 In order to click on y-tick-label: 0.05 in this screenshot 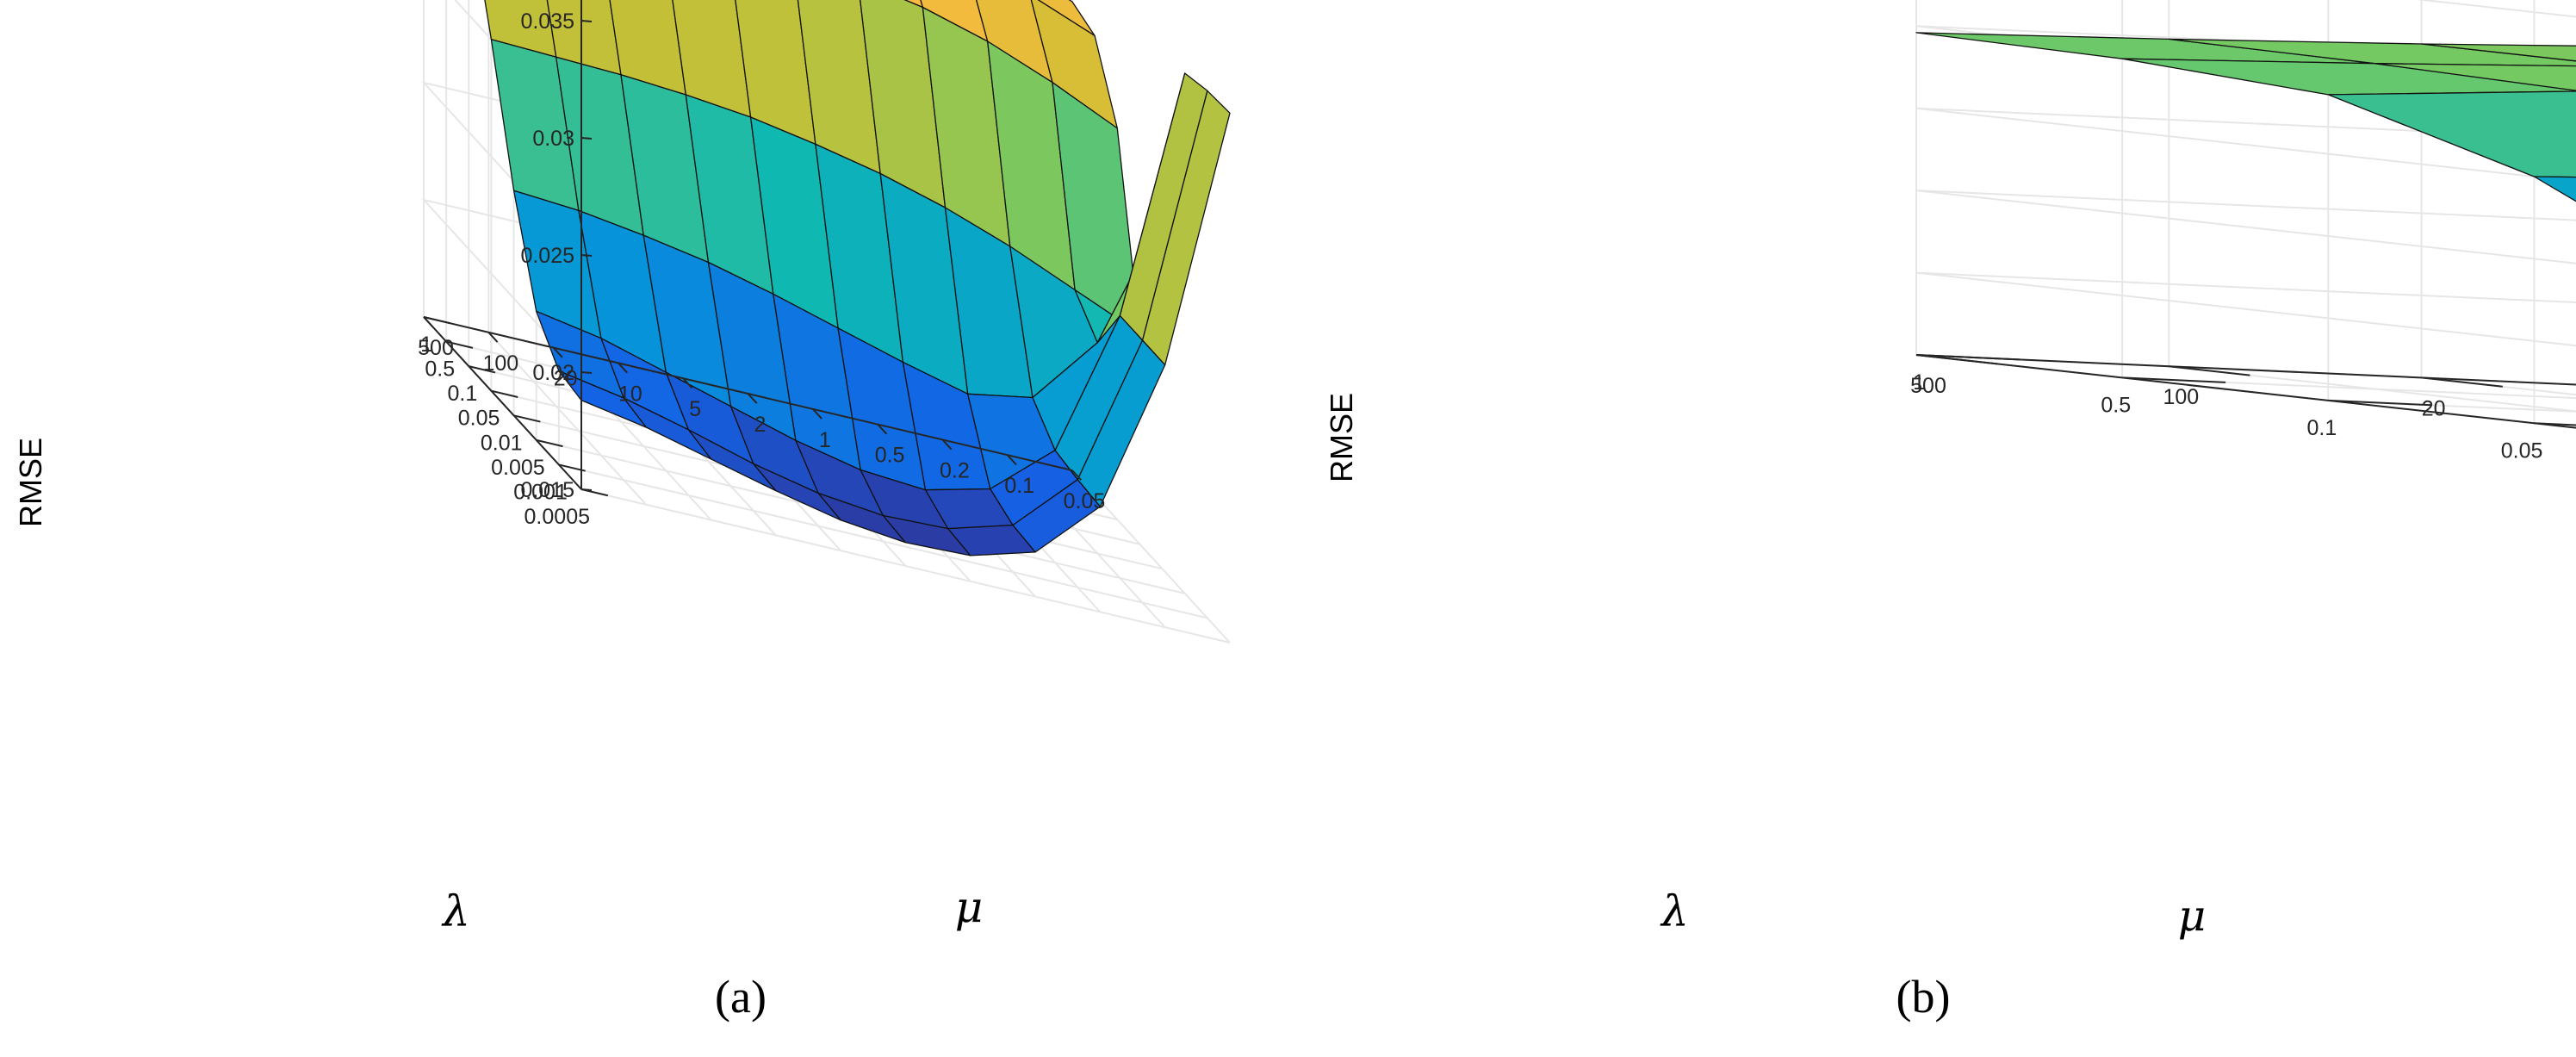, I will do `click(1085, 501)`.